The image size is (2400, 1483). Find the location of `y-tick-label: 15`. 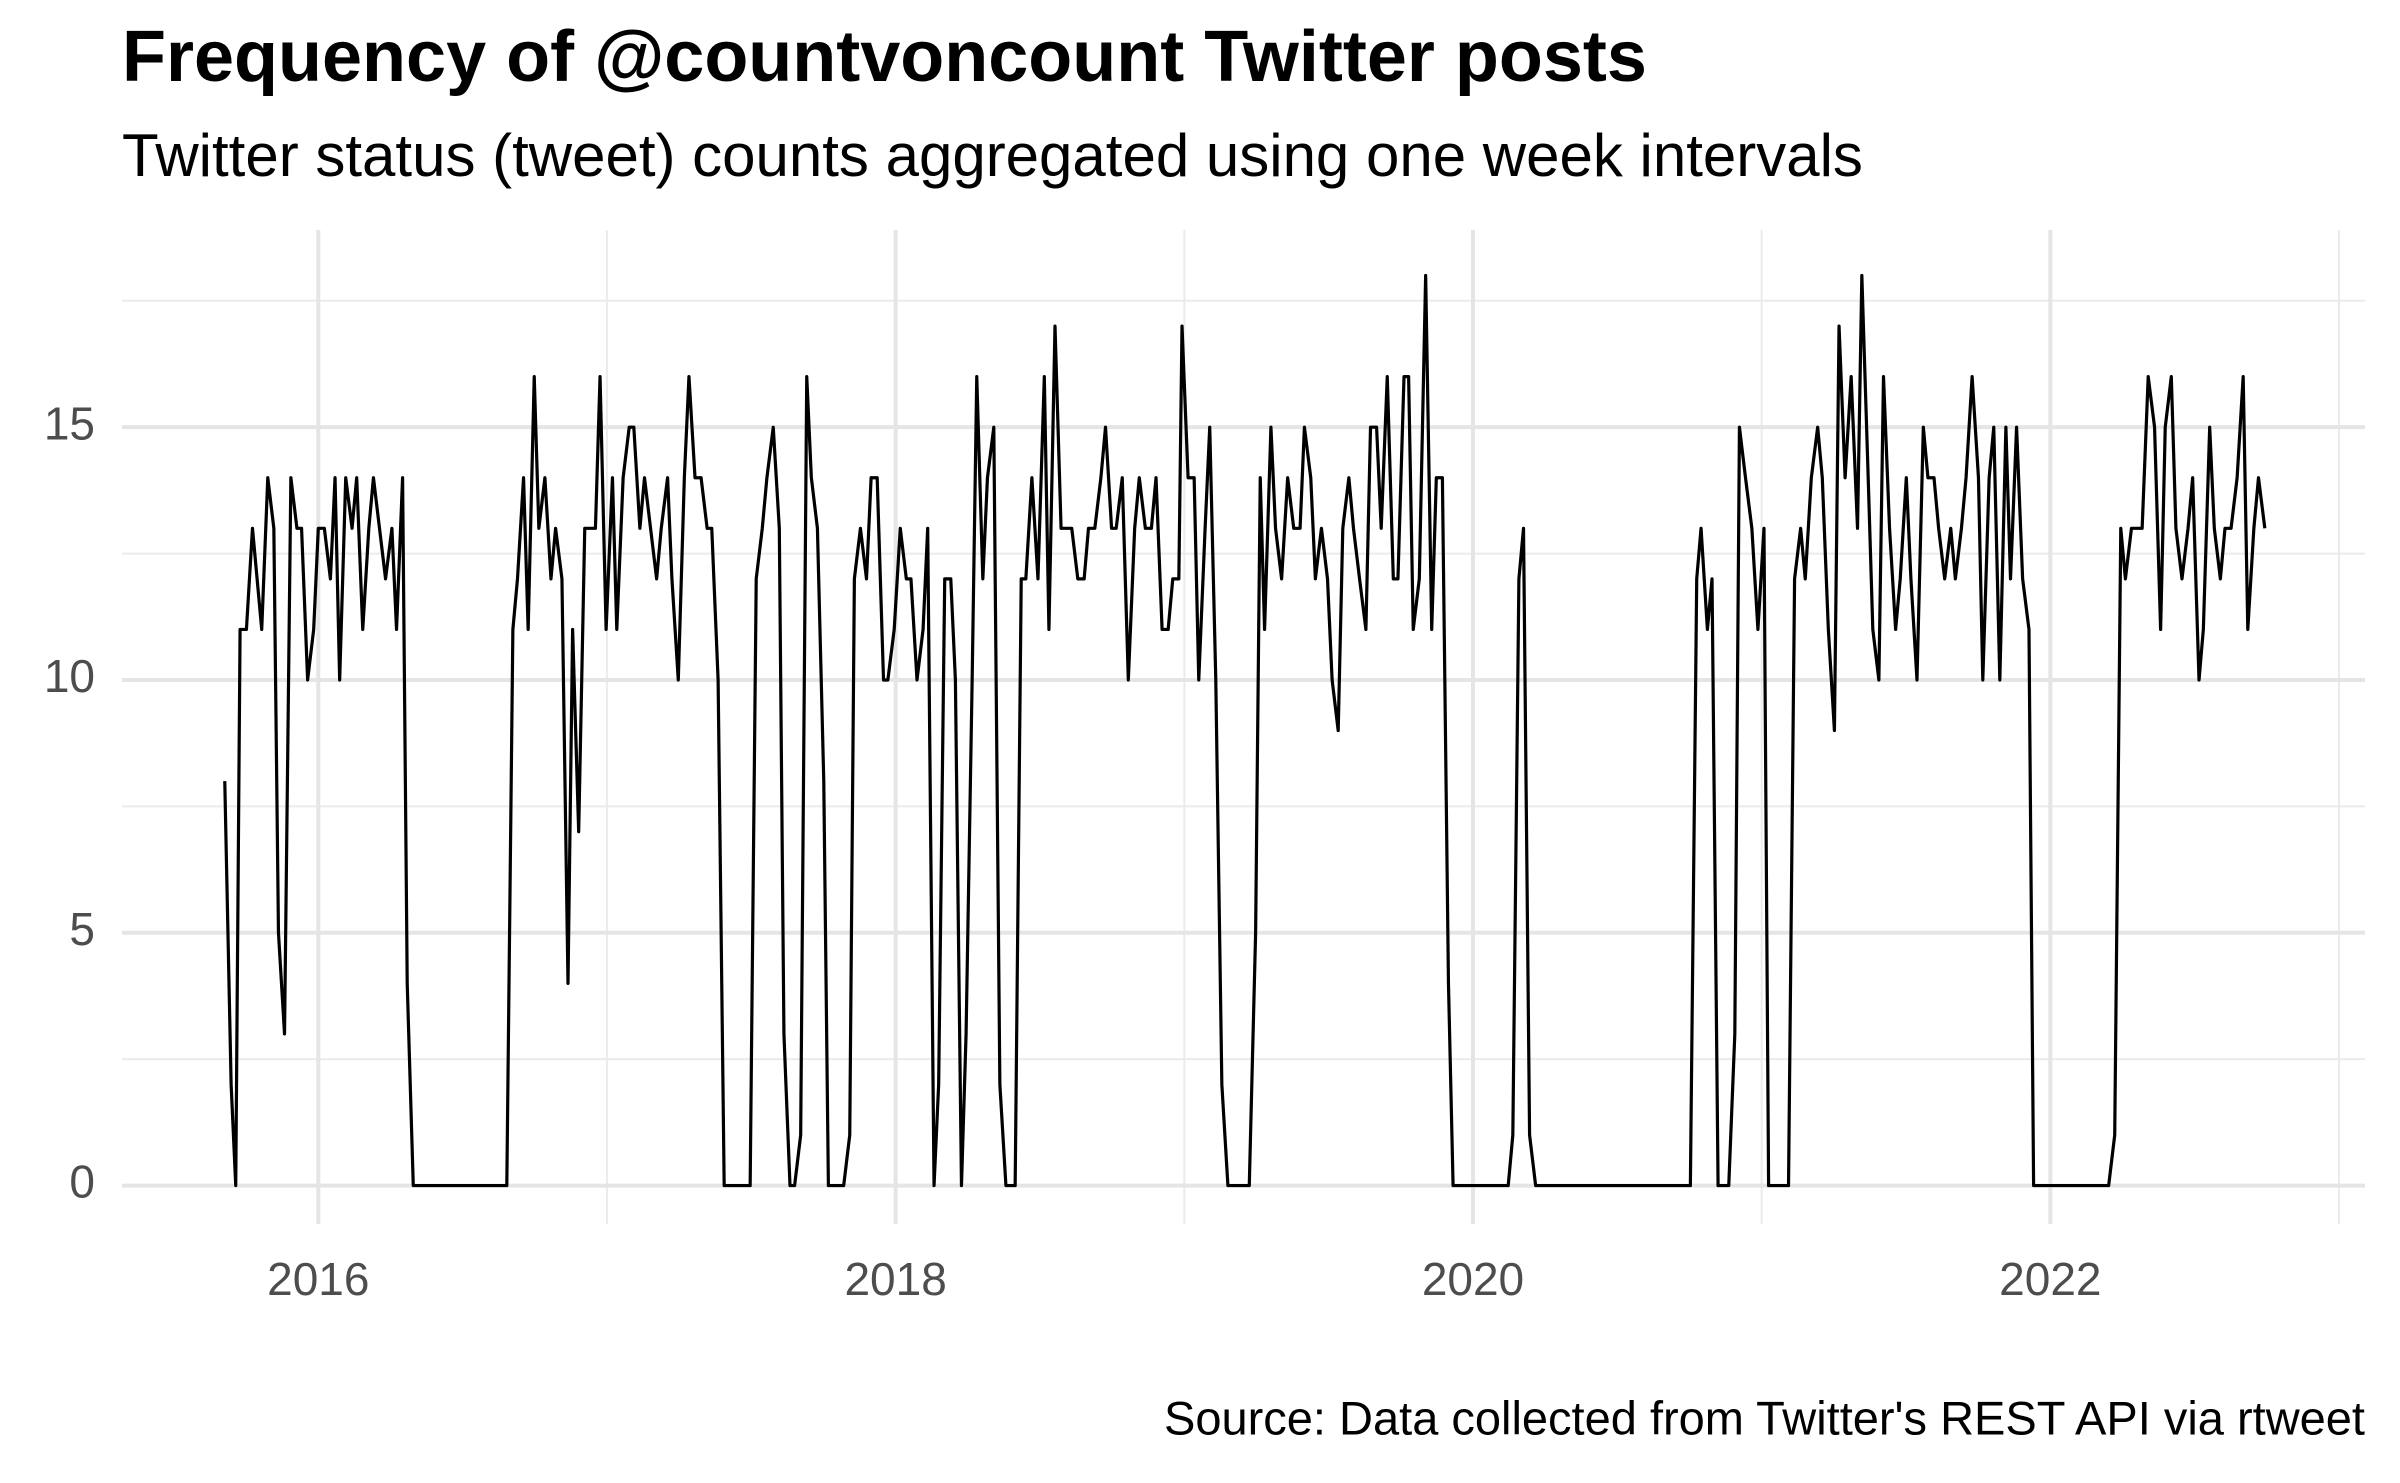

y-tick-label: 15 is located at coordinates (69, 423).